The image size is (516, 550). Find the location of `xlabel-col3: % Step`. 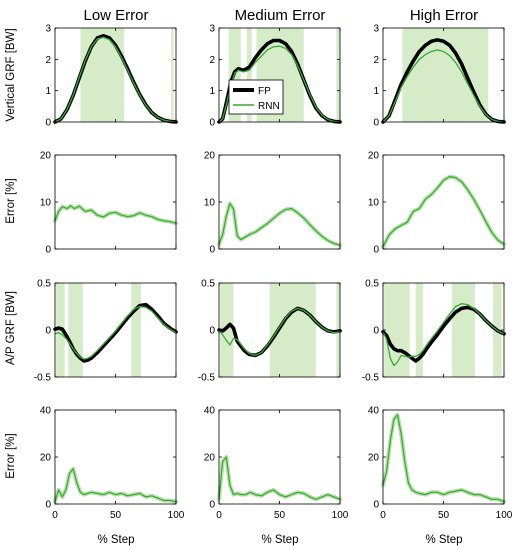

xlabel-col3: % Step is located at coordinates (443, 540).